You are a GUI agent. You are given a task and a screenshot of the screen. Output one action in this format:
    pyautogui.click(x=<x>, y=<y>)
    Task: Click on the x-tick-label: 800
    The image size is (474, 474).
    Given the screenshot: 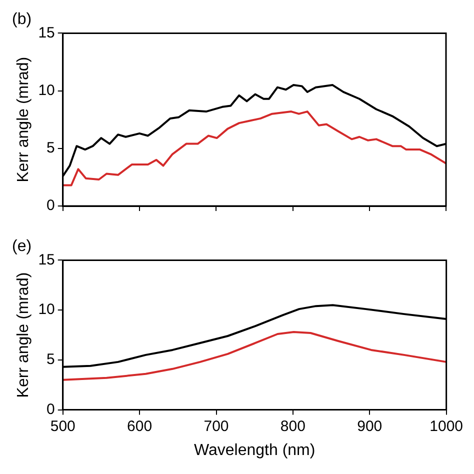 What is the action you would take?
    pyautogui.click(x=293, y=426)
    